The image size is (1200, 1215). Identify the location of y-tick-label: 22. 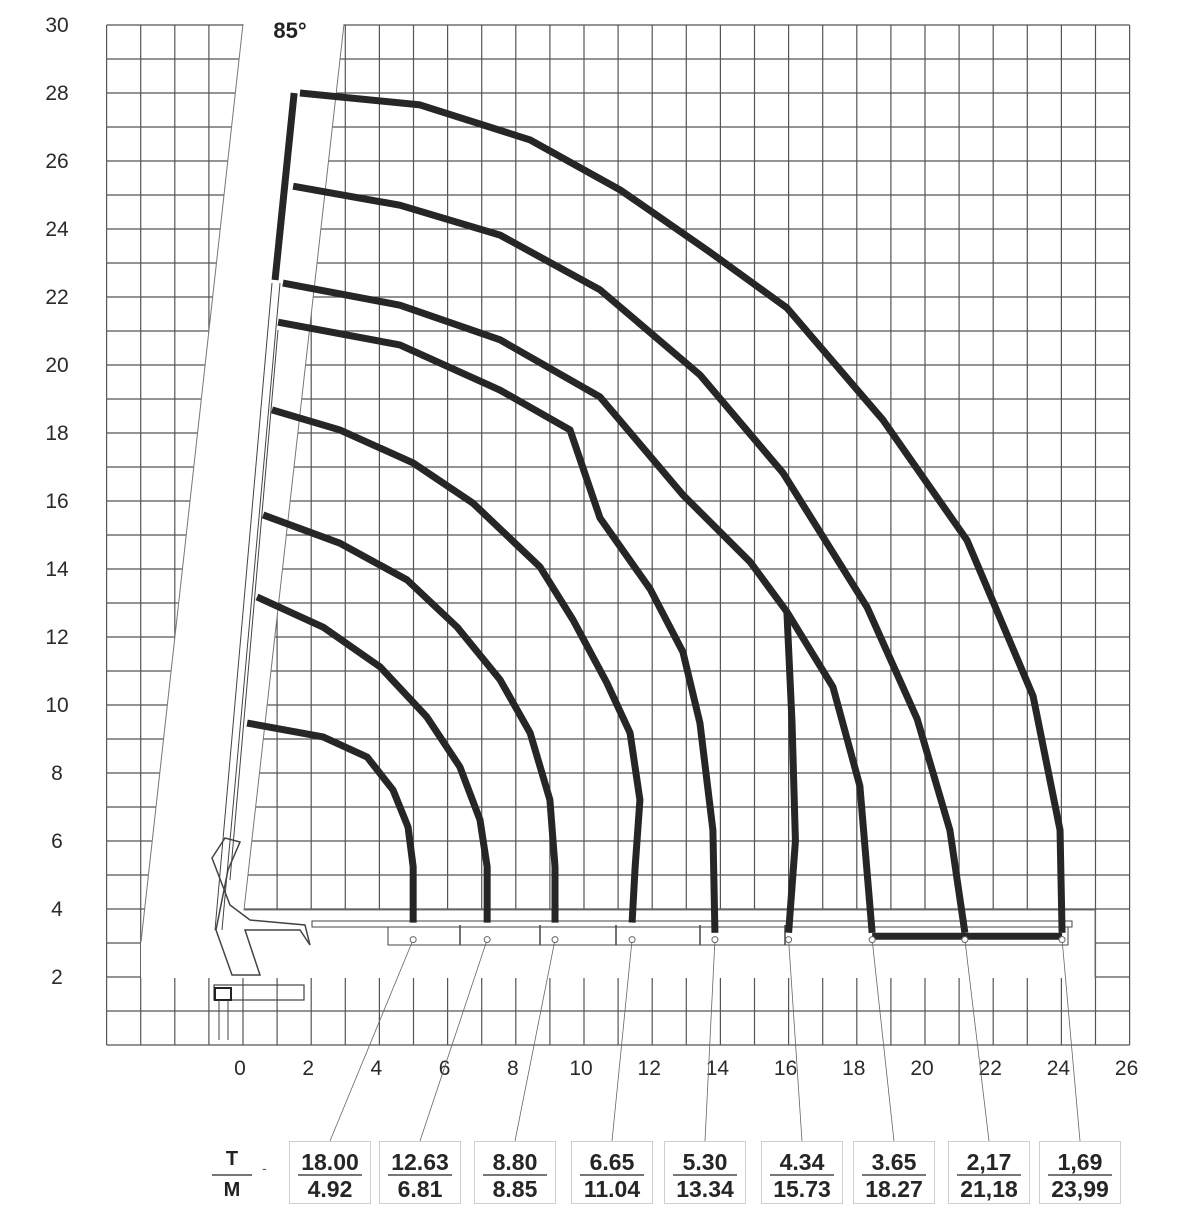
(56, 297).